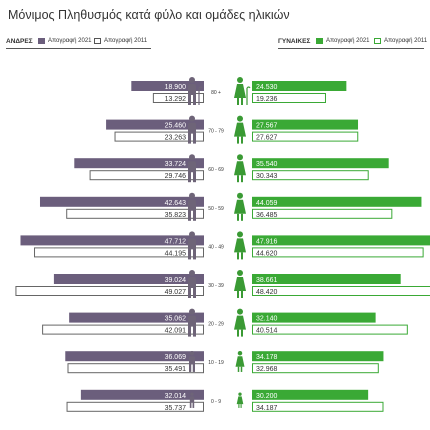 This screenshot has height=430, width=430. I want to click on age-group-label: 30 - 39, so click(216, 286).